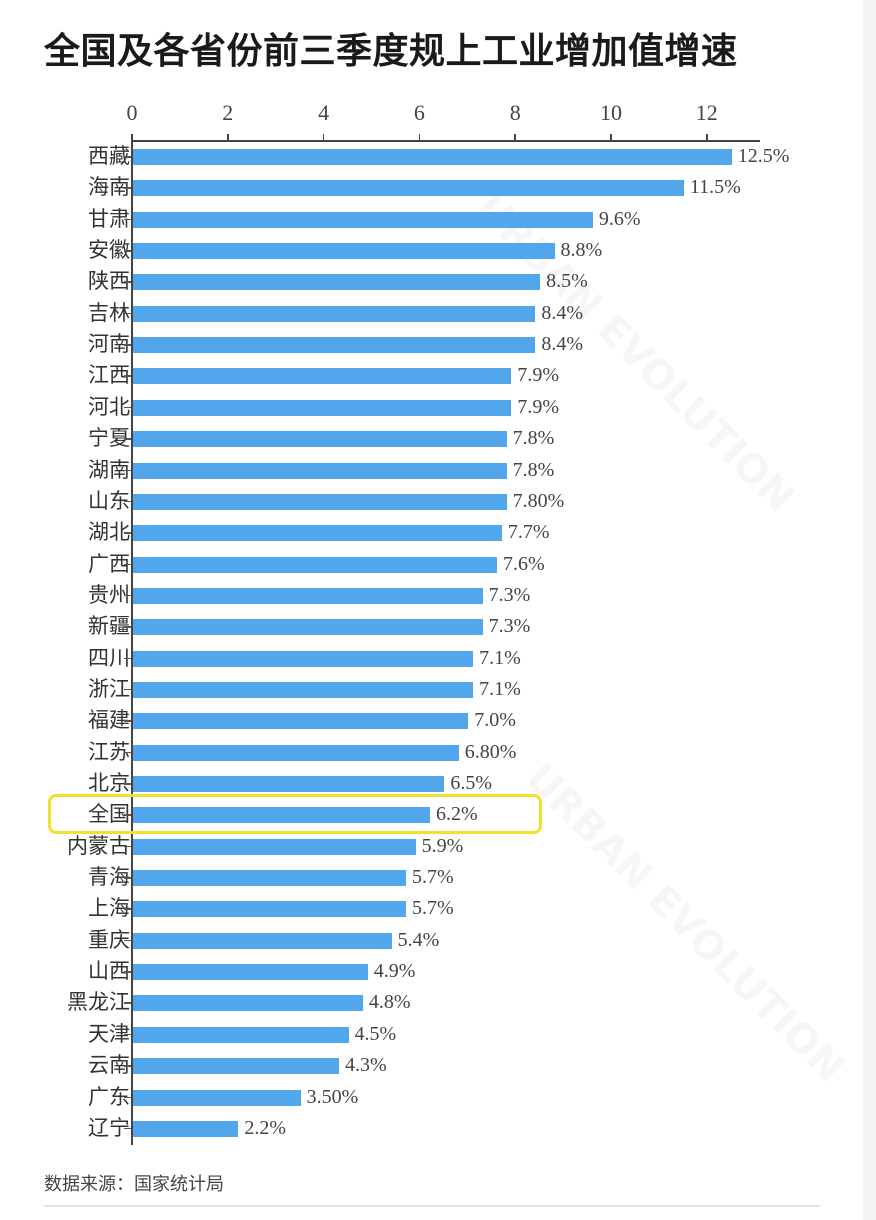  I want to click on bar-row: 西藏 12.5%, so click(438, 156).